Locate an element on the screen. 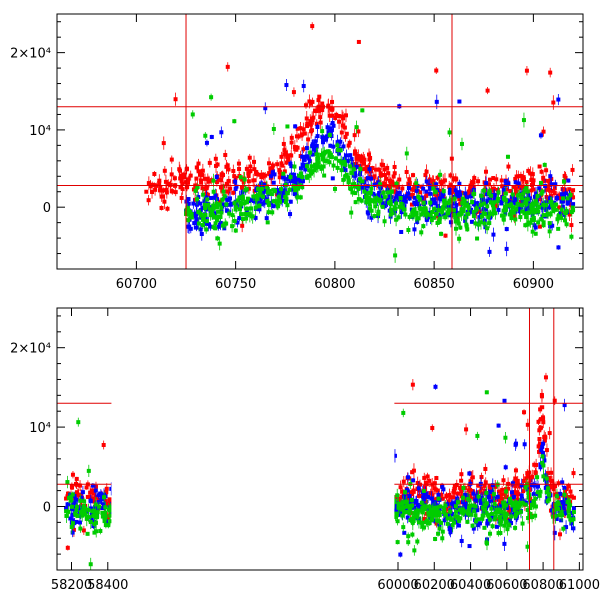  x-tick-label: 60850 is located at coordinates (433, 284).